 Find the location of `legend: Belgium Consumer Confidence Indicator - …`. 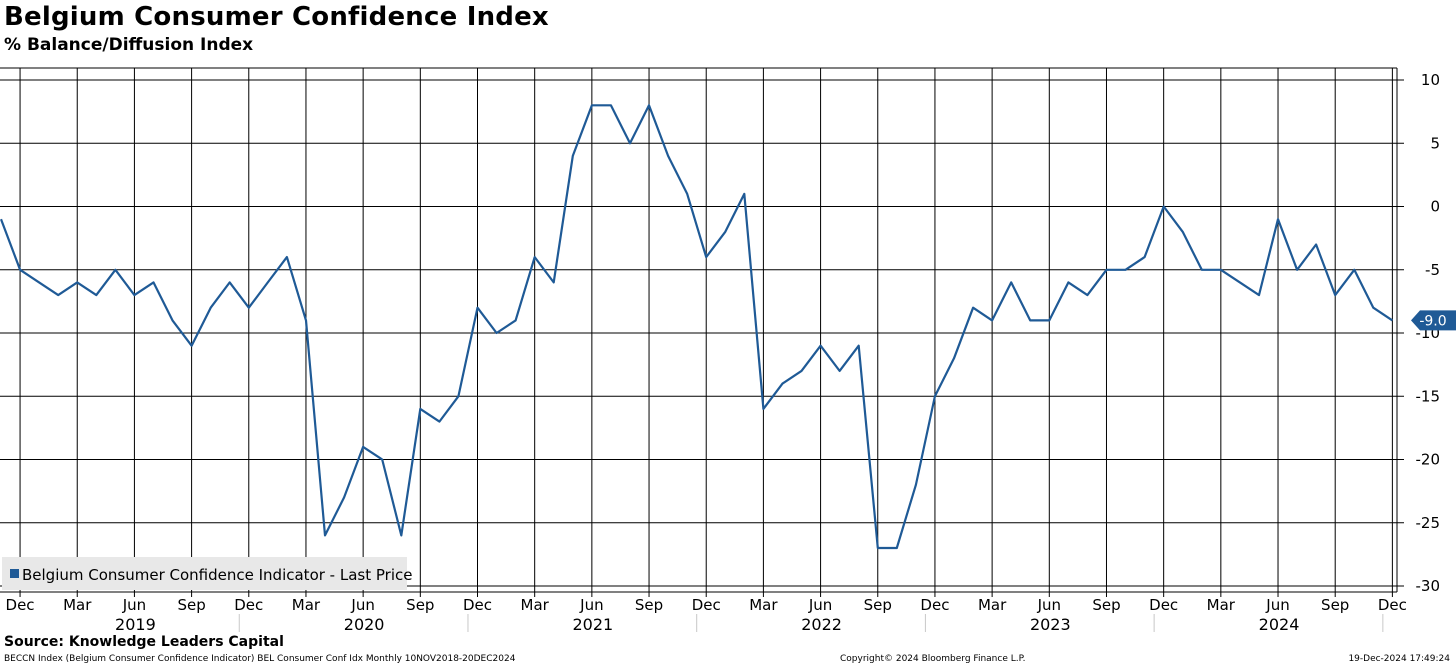

legend: Belgium Consumer Confidence Indicator - … is located at coordinates (207, 573).